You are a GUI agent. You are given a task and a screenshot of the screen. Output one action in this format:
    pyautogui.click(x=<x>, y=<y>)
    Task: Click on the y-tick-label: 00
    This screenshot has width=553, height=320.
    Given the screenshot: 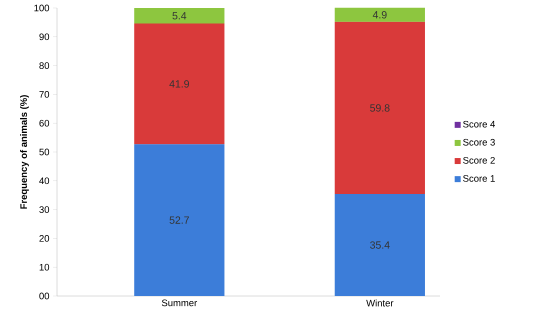 What is the action you would take?
    pyautogui.click(x=44, y=296)
    